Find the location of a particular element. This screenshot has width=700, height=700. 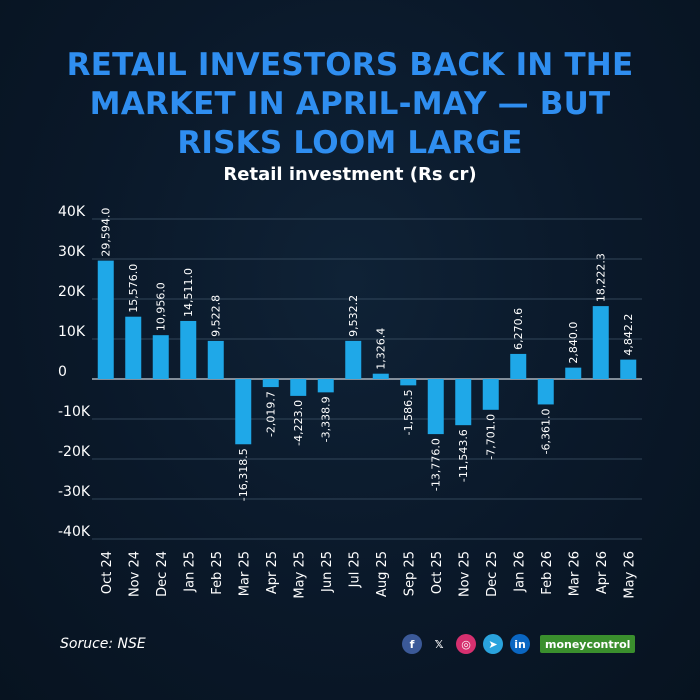

chart-subtitle: Retail investment (Rs cr) is located at coordinates (350, 174).